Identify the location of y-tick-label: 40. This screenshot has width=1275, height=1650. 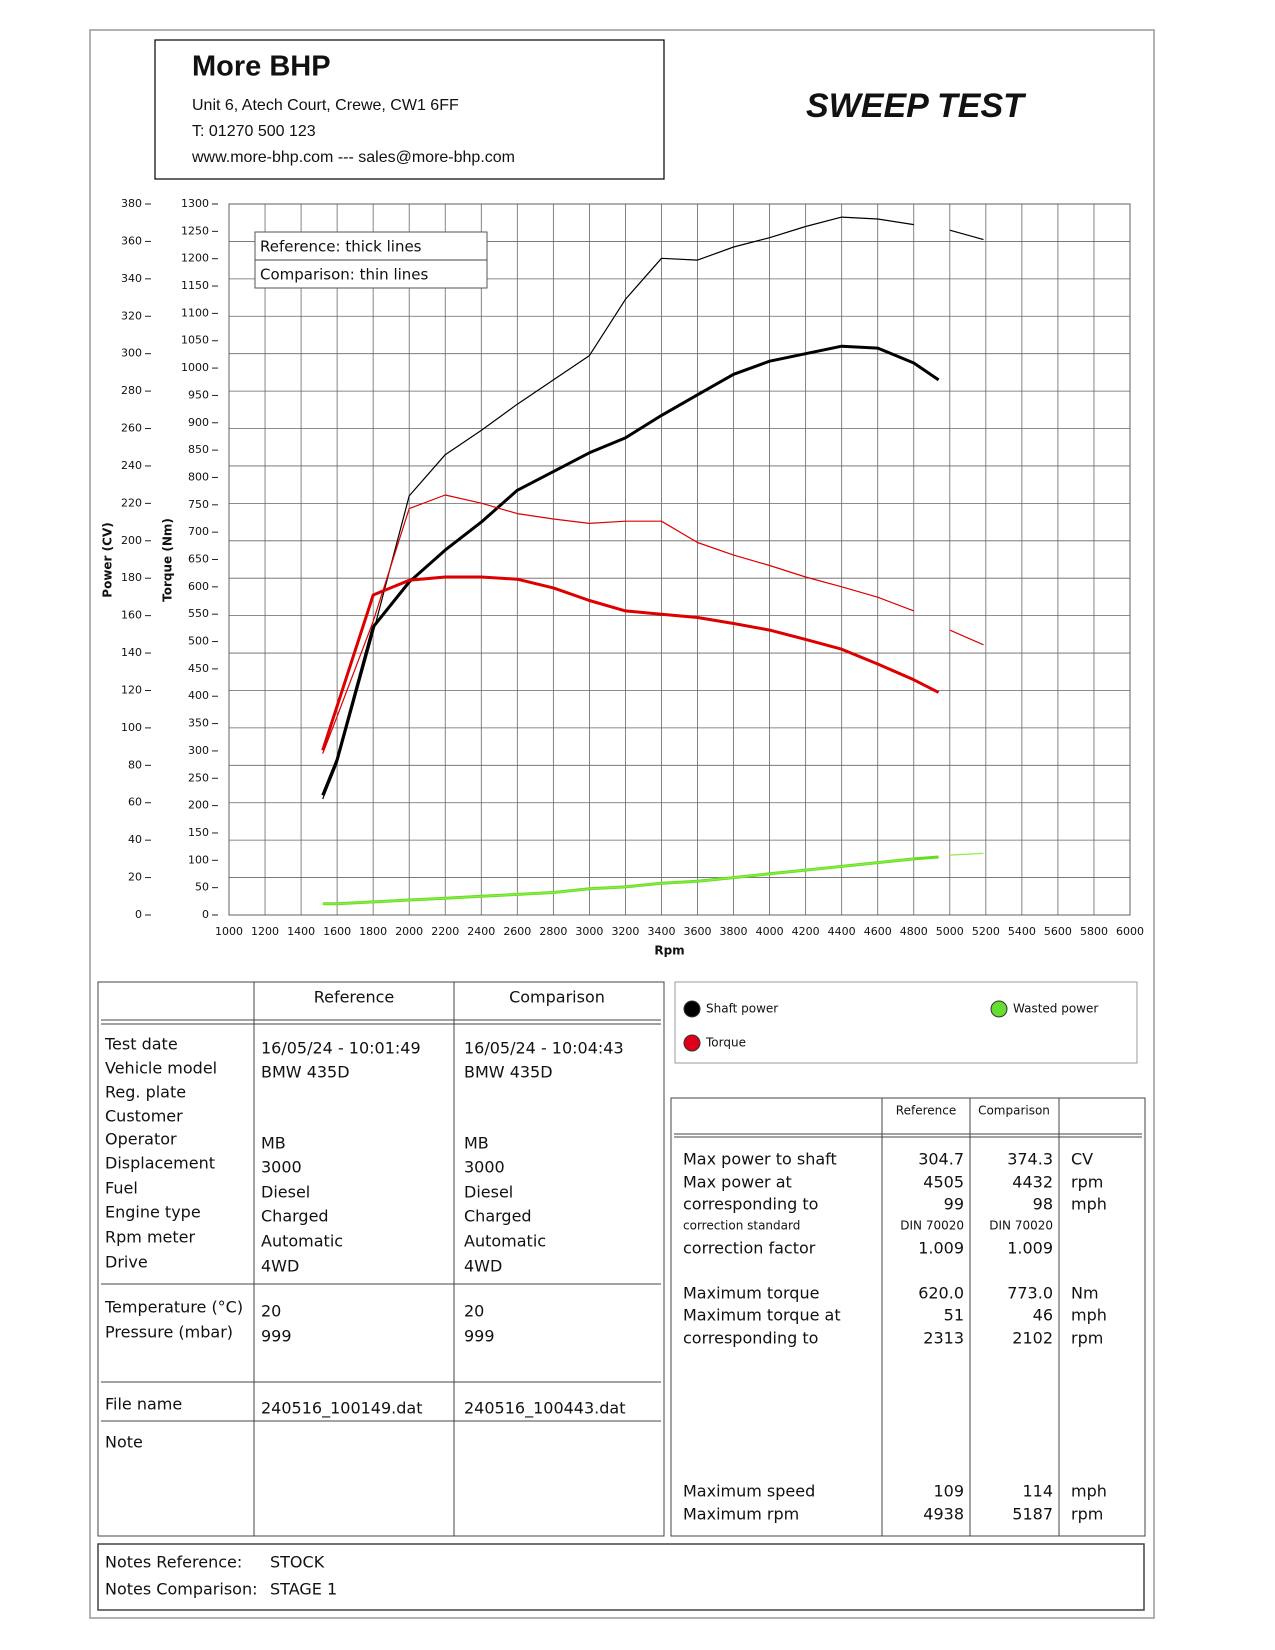
(135, 839).